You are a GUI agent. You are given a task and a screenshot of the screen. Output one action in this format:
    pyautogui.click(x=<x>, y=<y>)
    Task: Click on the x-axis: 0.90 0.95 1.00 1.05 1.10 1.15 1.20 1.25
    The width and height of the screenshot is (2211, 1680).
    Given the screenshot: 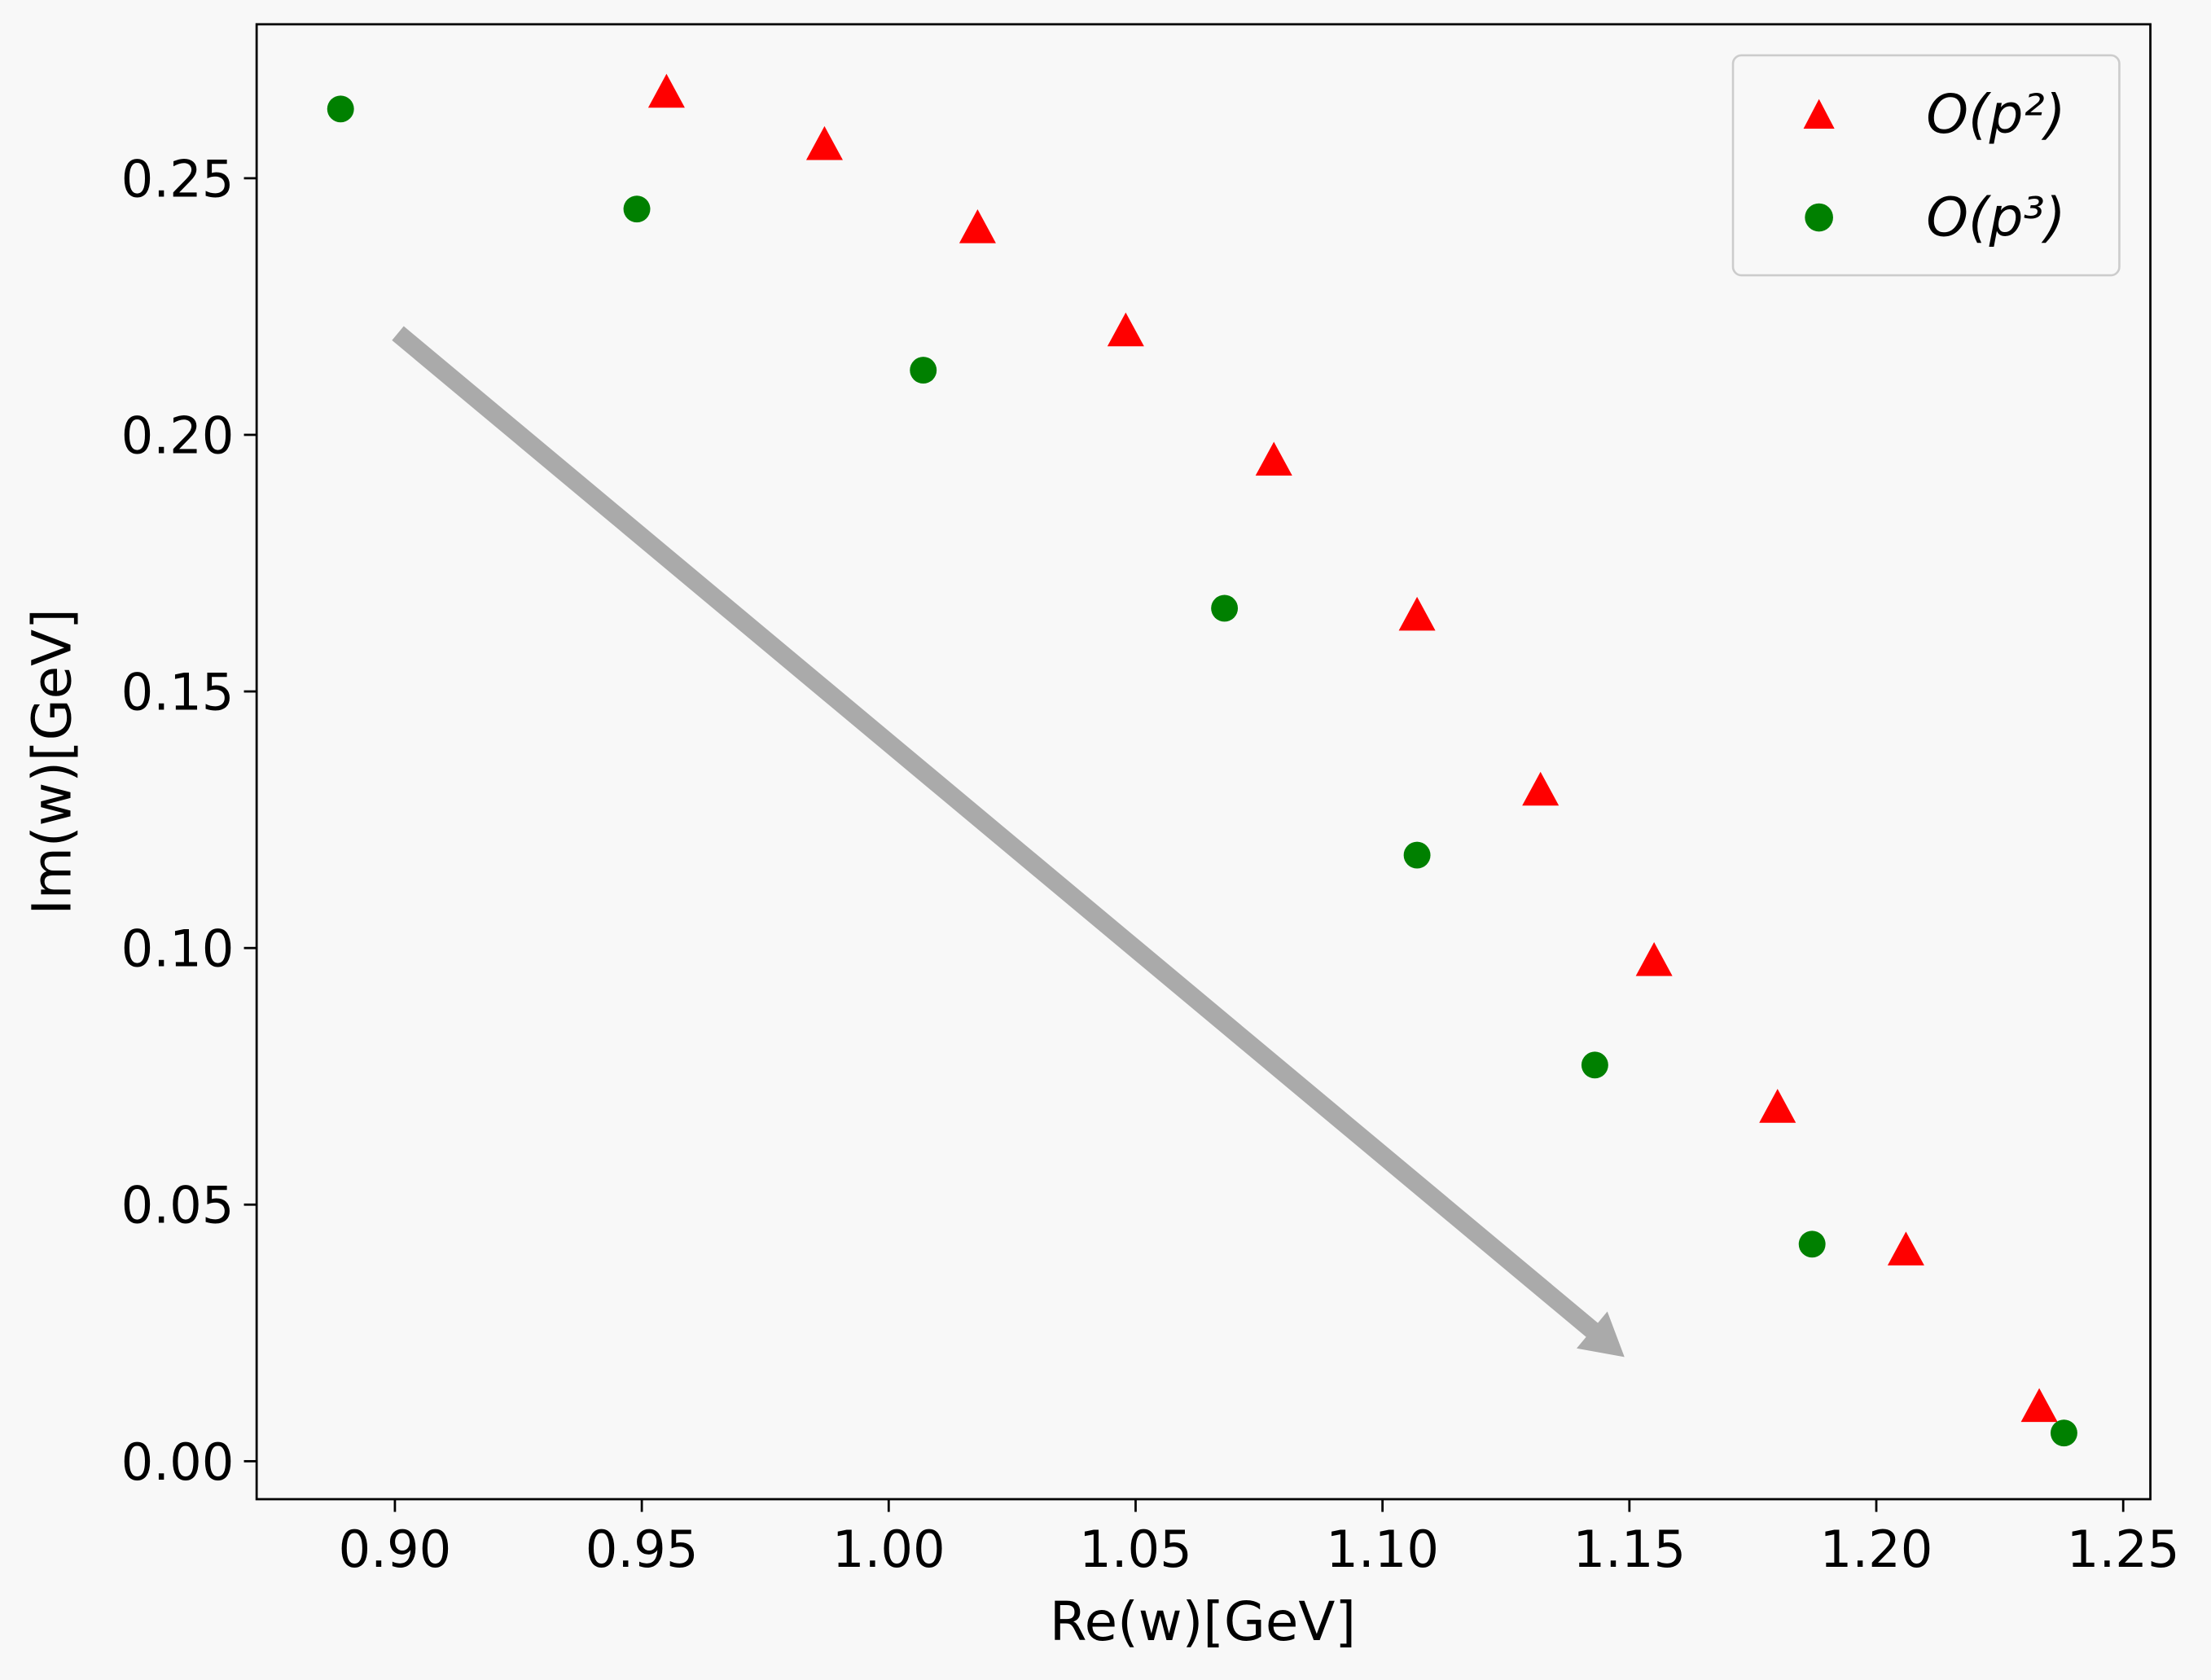 What is the action you would take?
    pyautogui.click(x=1259, y=1538)
    